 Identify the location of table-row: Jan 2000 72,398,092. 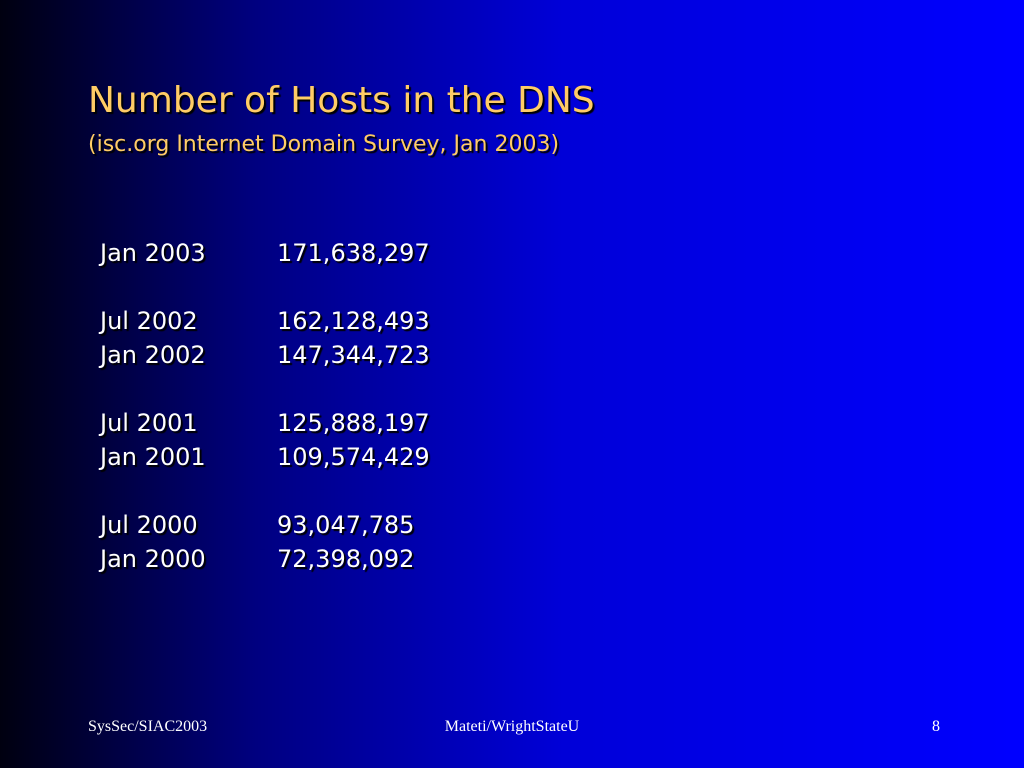
(265, 559).